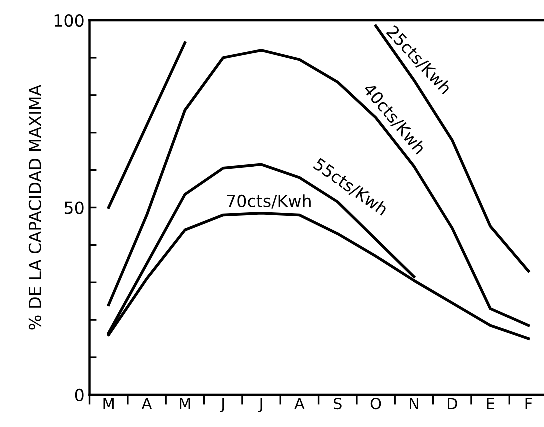  What do you see at coordinates (338, 404) in the screenshot?
I see `x-tick-label: S` at bounding box center [338, 404].